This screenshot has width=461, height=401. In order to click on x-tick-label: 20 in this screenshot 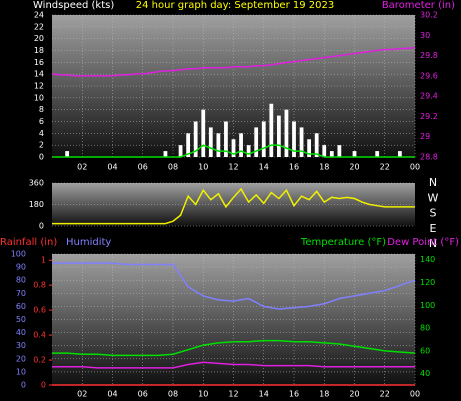, I will do `click(354, 167)`.